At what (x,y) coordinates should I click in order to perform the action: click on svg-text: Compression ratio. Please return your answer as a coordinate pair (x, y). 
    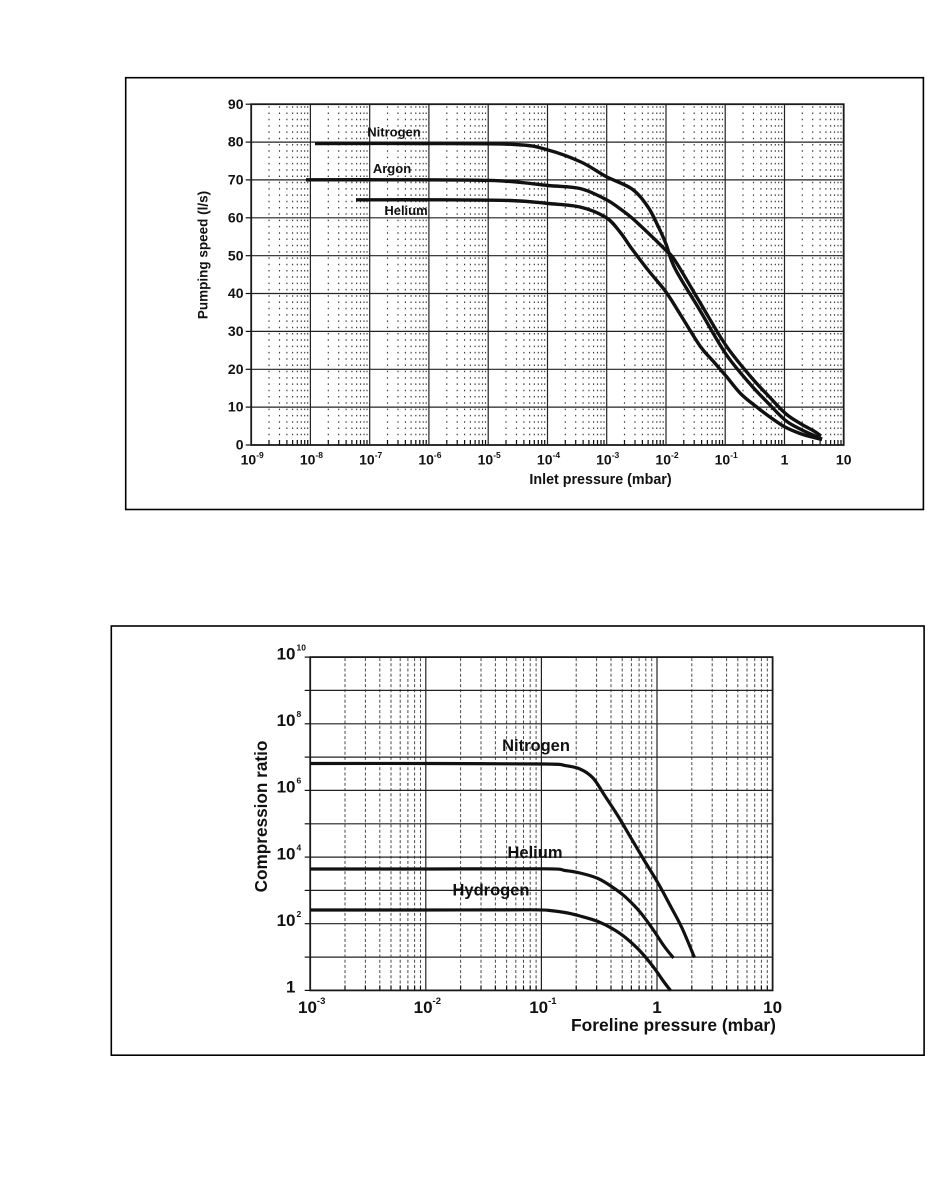
    Looking at the image, I should click on (261, 817).